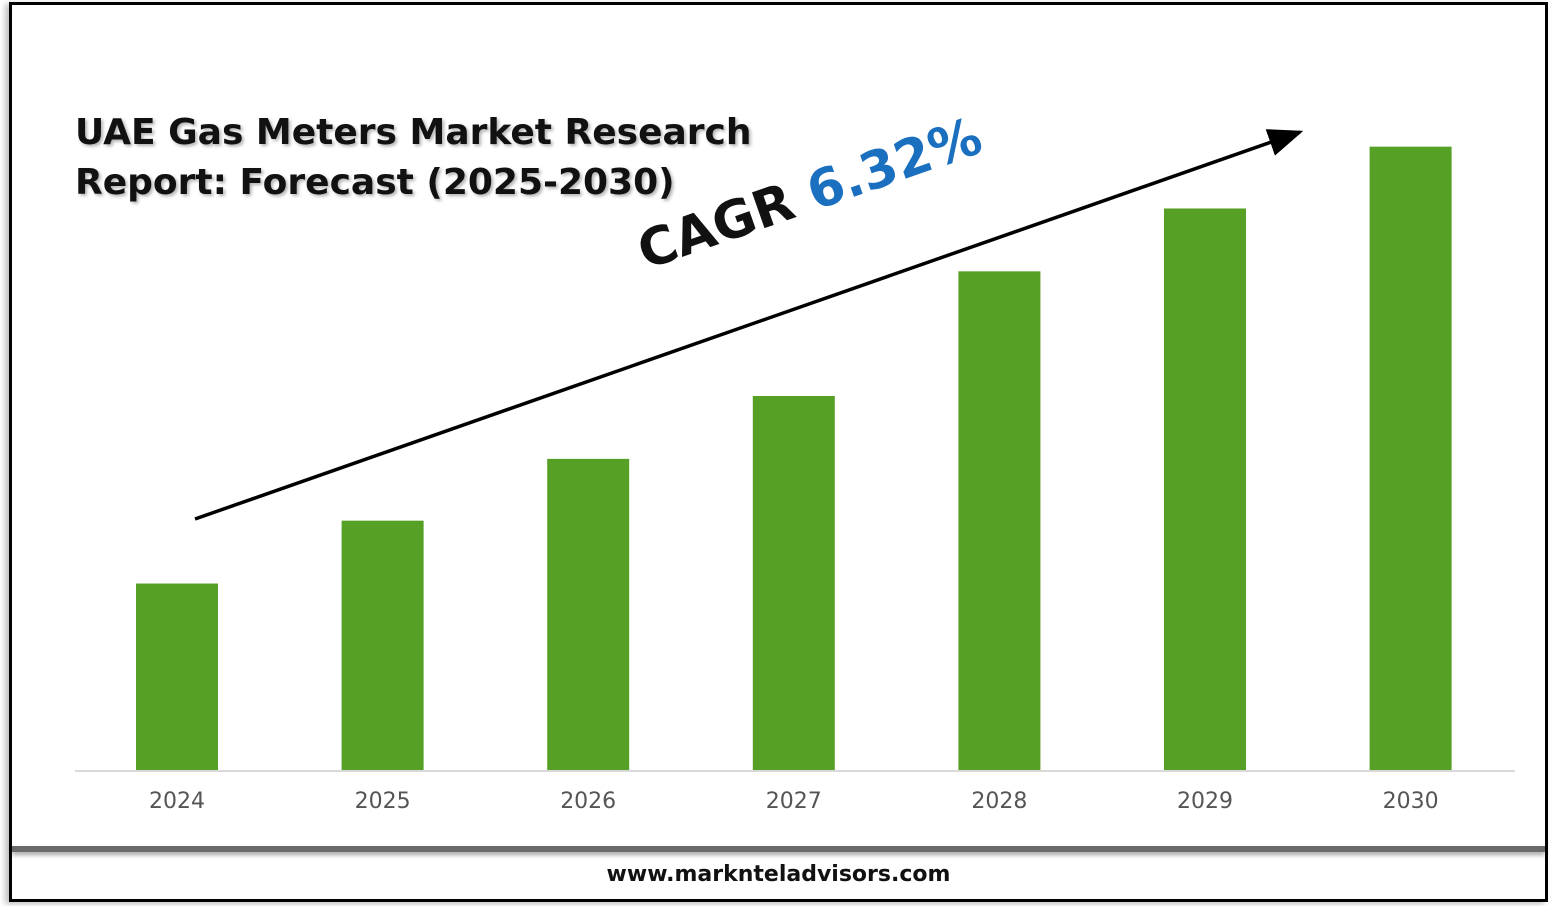  I want to click on bar-2024, so click(177, 676).